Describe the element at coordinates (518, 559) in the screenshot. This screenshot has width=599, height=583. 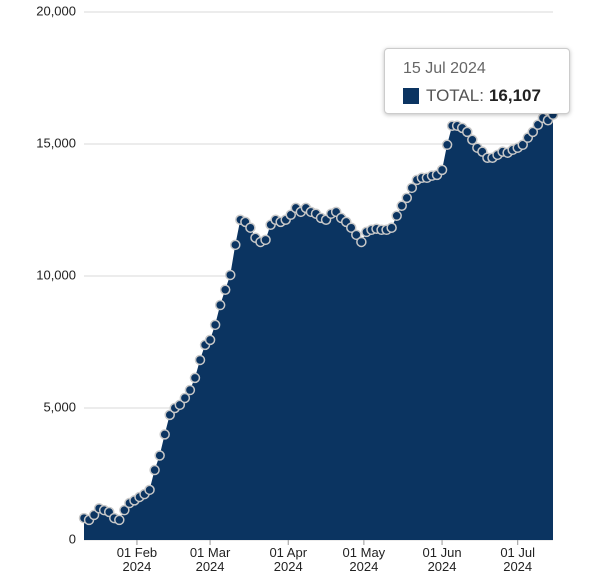
I see `x-tick-label: 01 Jul 2024` at that location.